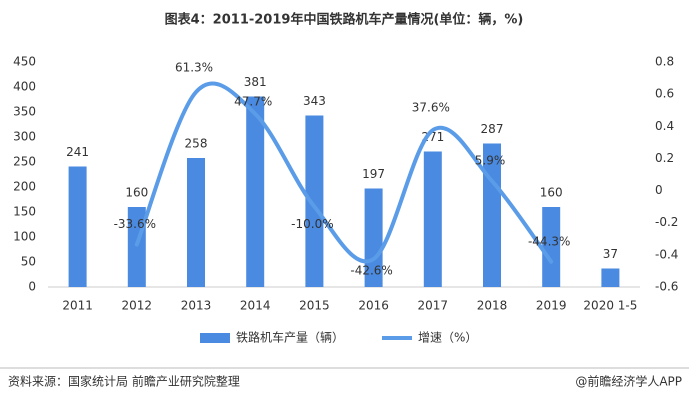 This screenshot has height=406, width=689. Describe the element at coordinates (490, 161) in the screenshot. I see `line-value-label: 5.9%` at that location.